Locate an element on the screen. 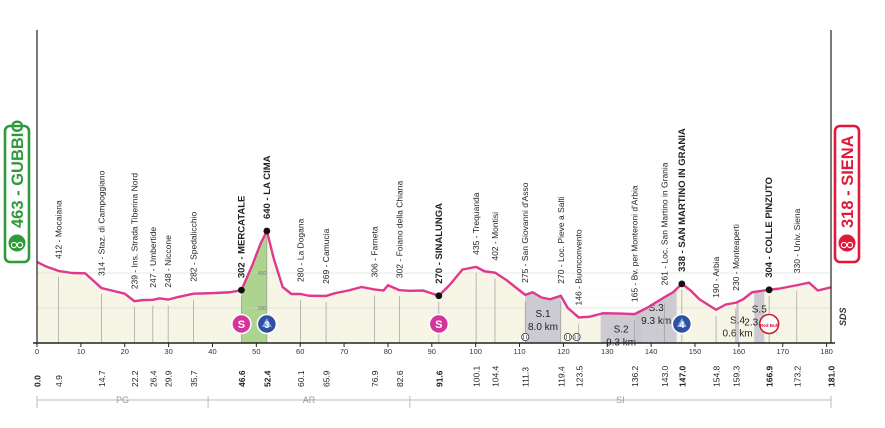 The height and width of the screenshot is (428, 885). start-badge-label: 463 - GUBBIO is located at coordinates (18, 174).